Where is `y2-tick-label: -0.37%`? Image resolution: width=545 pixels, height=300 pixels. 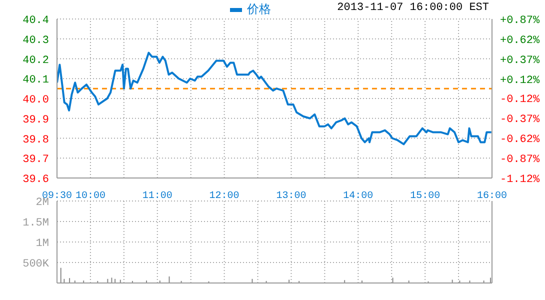
y2-tick-label: -0.37% is located at coordinates (520, 120).